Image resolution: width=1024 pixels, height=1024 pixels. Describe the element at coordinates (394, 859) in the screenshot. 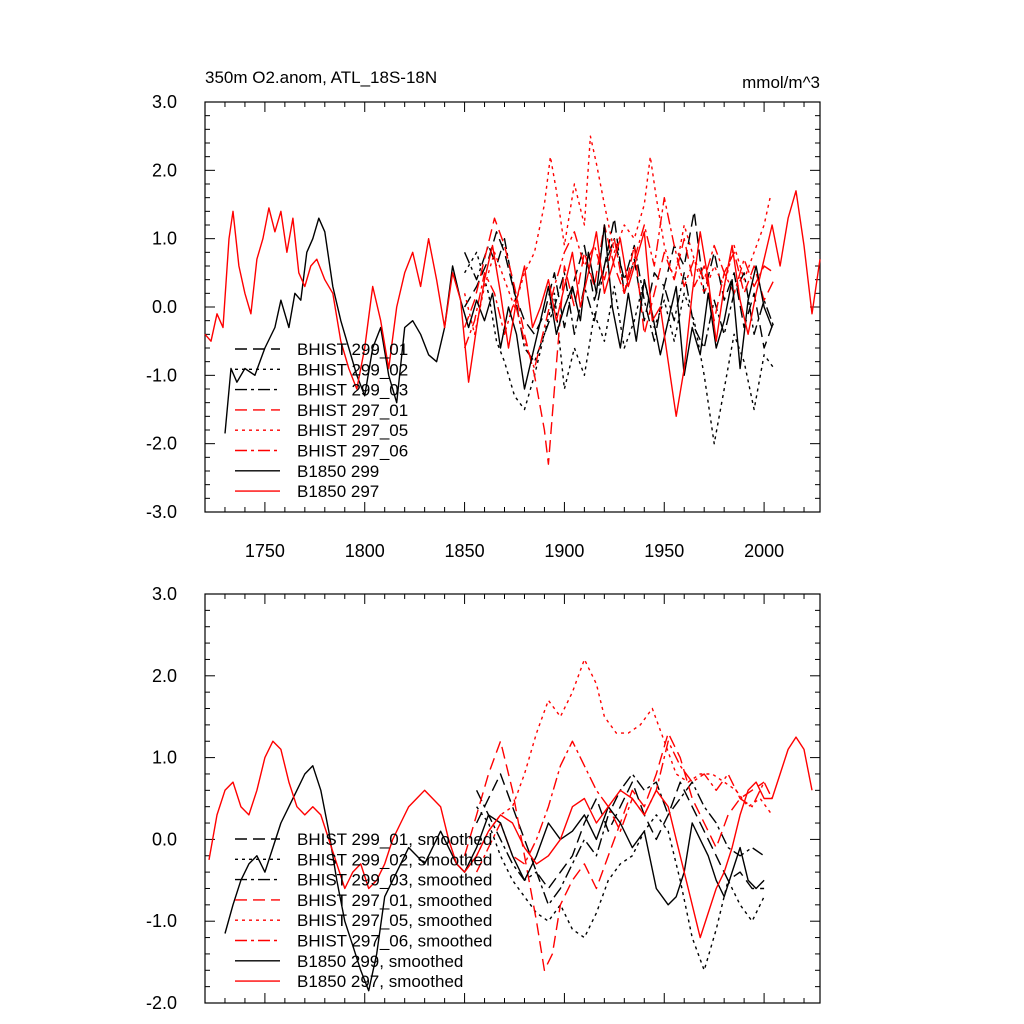

I see `legend-label: BHIST 299_02, smoothed` at that location.